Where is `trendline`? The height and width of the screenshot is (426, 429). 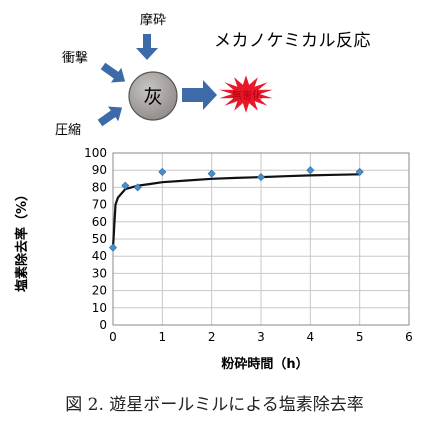 trendline is located at coordinates (235, 210).